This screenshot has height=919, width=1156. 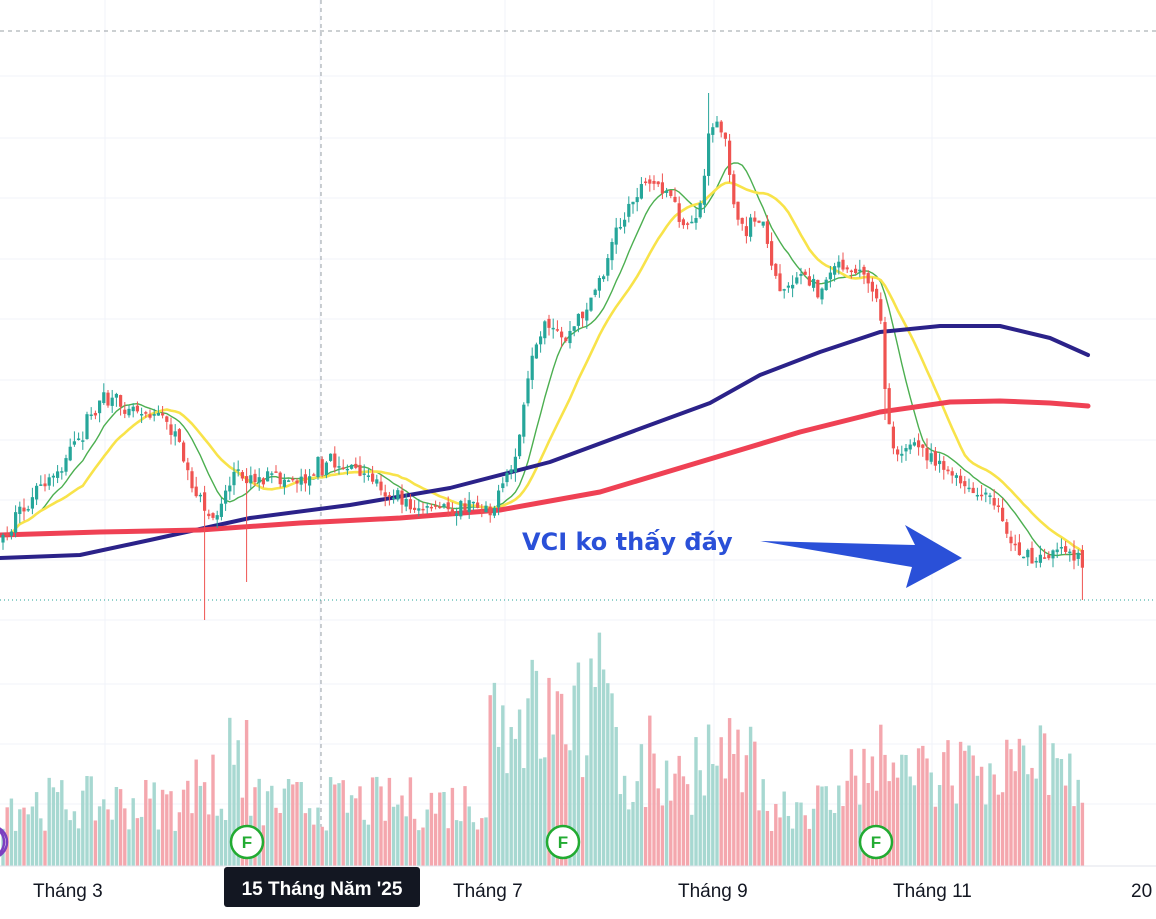 I want to click on x-tick-label: Tháng 7, so click(x=488, y=891).